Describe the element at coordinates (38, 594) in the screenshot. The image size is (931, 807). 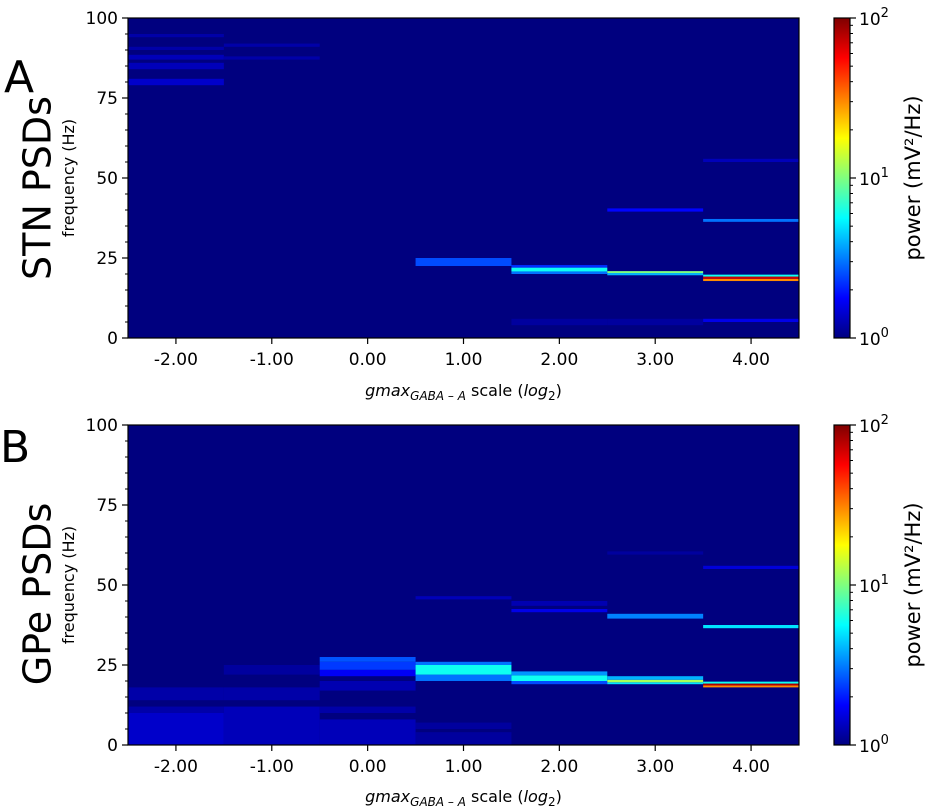
I see `panel-title: GPe PSDs` at that location.